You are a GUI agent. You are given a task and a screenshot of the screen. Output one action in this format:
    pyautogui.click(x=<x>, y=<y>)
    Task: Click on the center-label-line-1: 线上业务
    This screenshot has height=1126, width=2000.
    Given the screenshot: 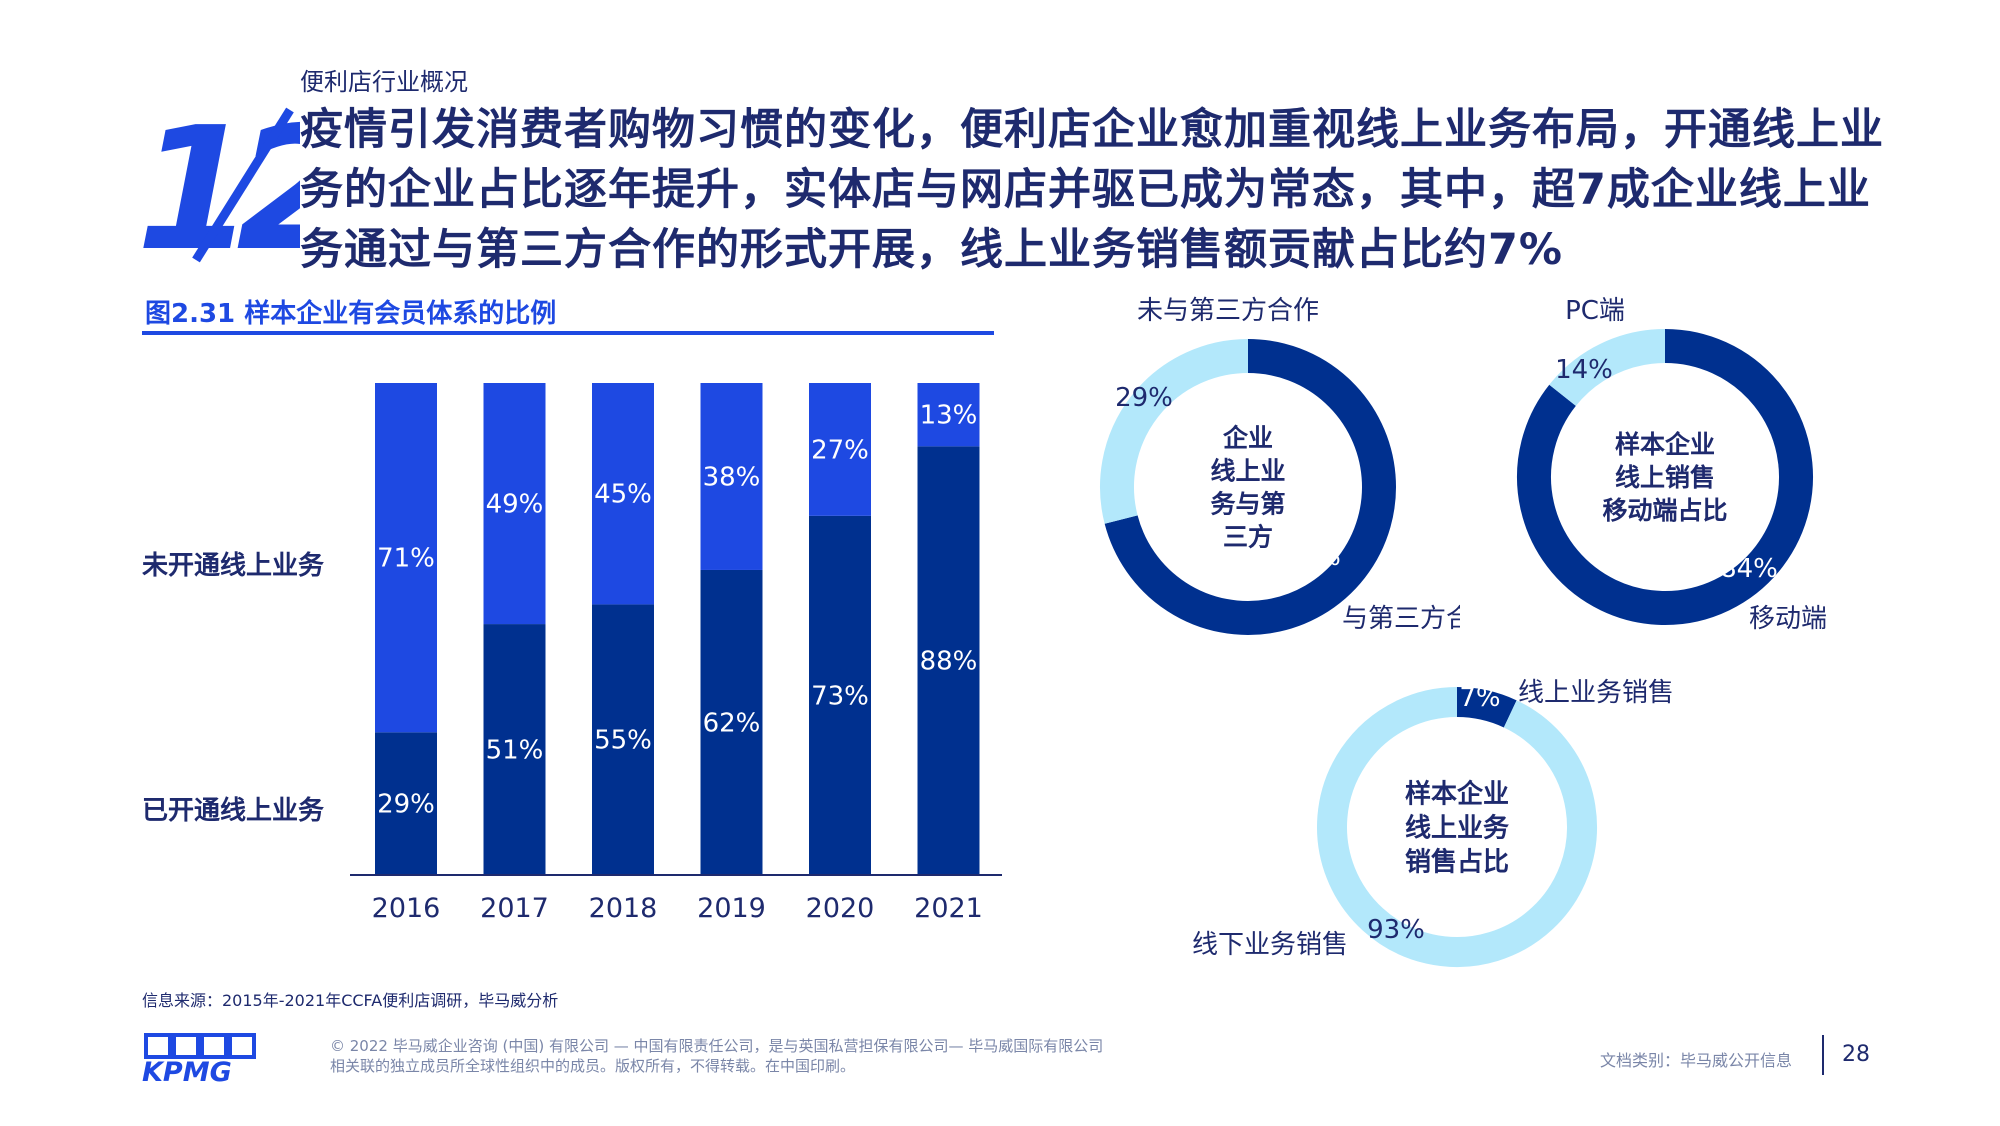 What is the action you would take?
    pyautogui.click(x=1457, y=828)
    